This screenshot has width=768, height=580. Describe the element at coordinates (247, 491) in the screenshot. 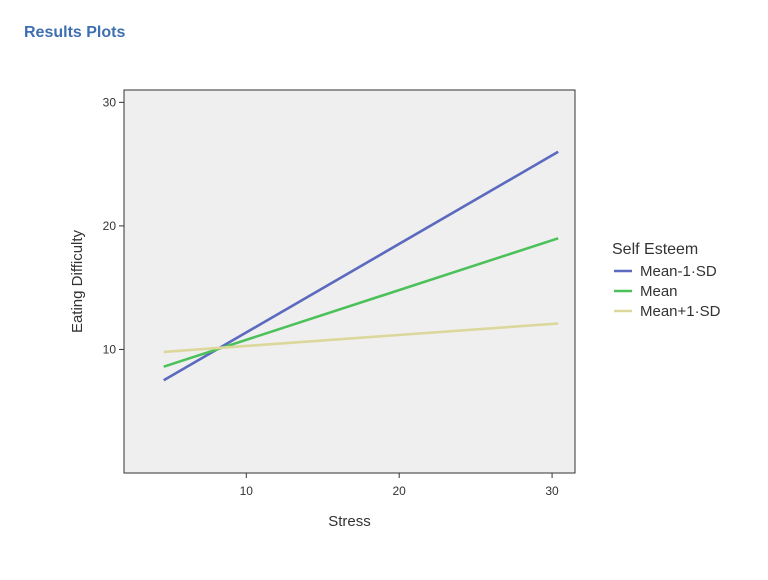

I see `x-tick-label: 10` at that location.